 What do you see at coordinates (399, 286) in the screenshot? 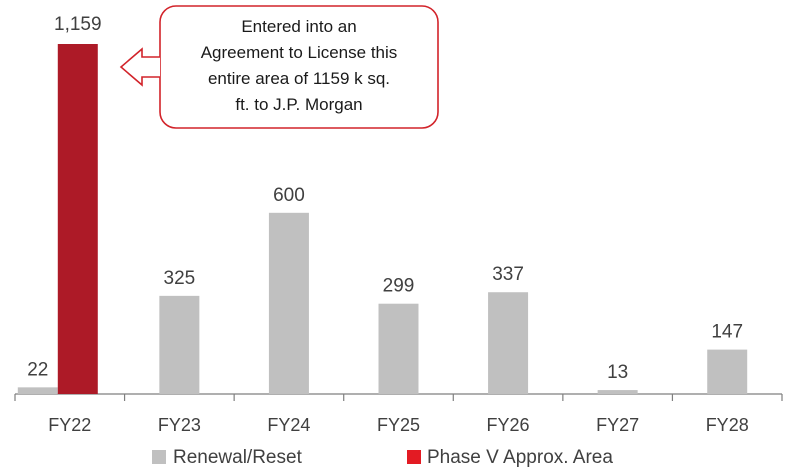
I see `value-label-fy25: 299` at bounding box center [399, 286].